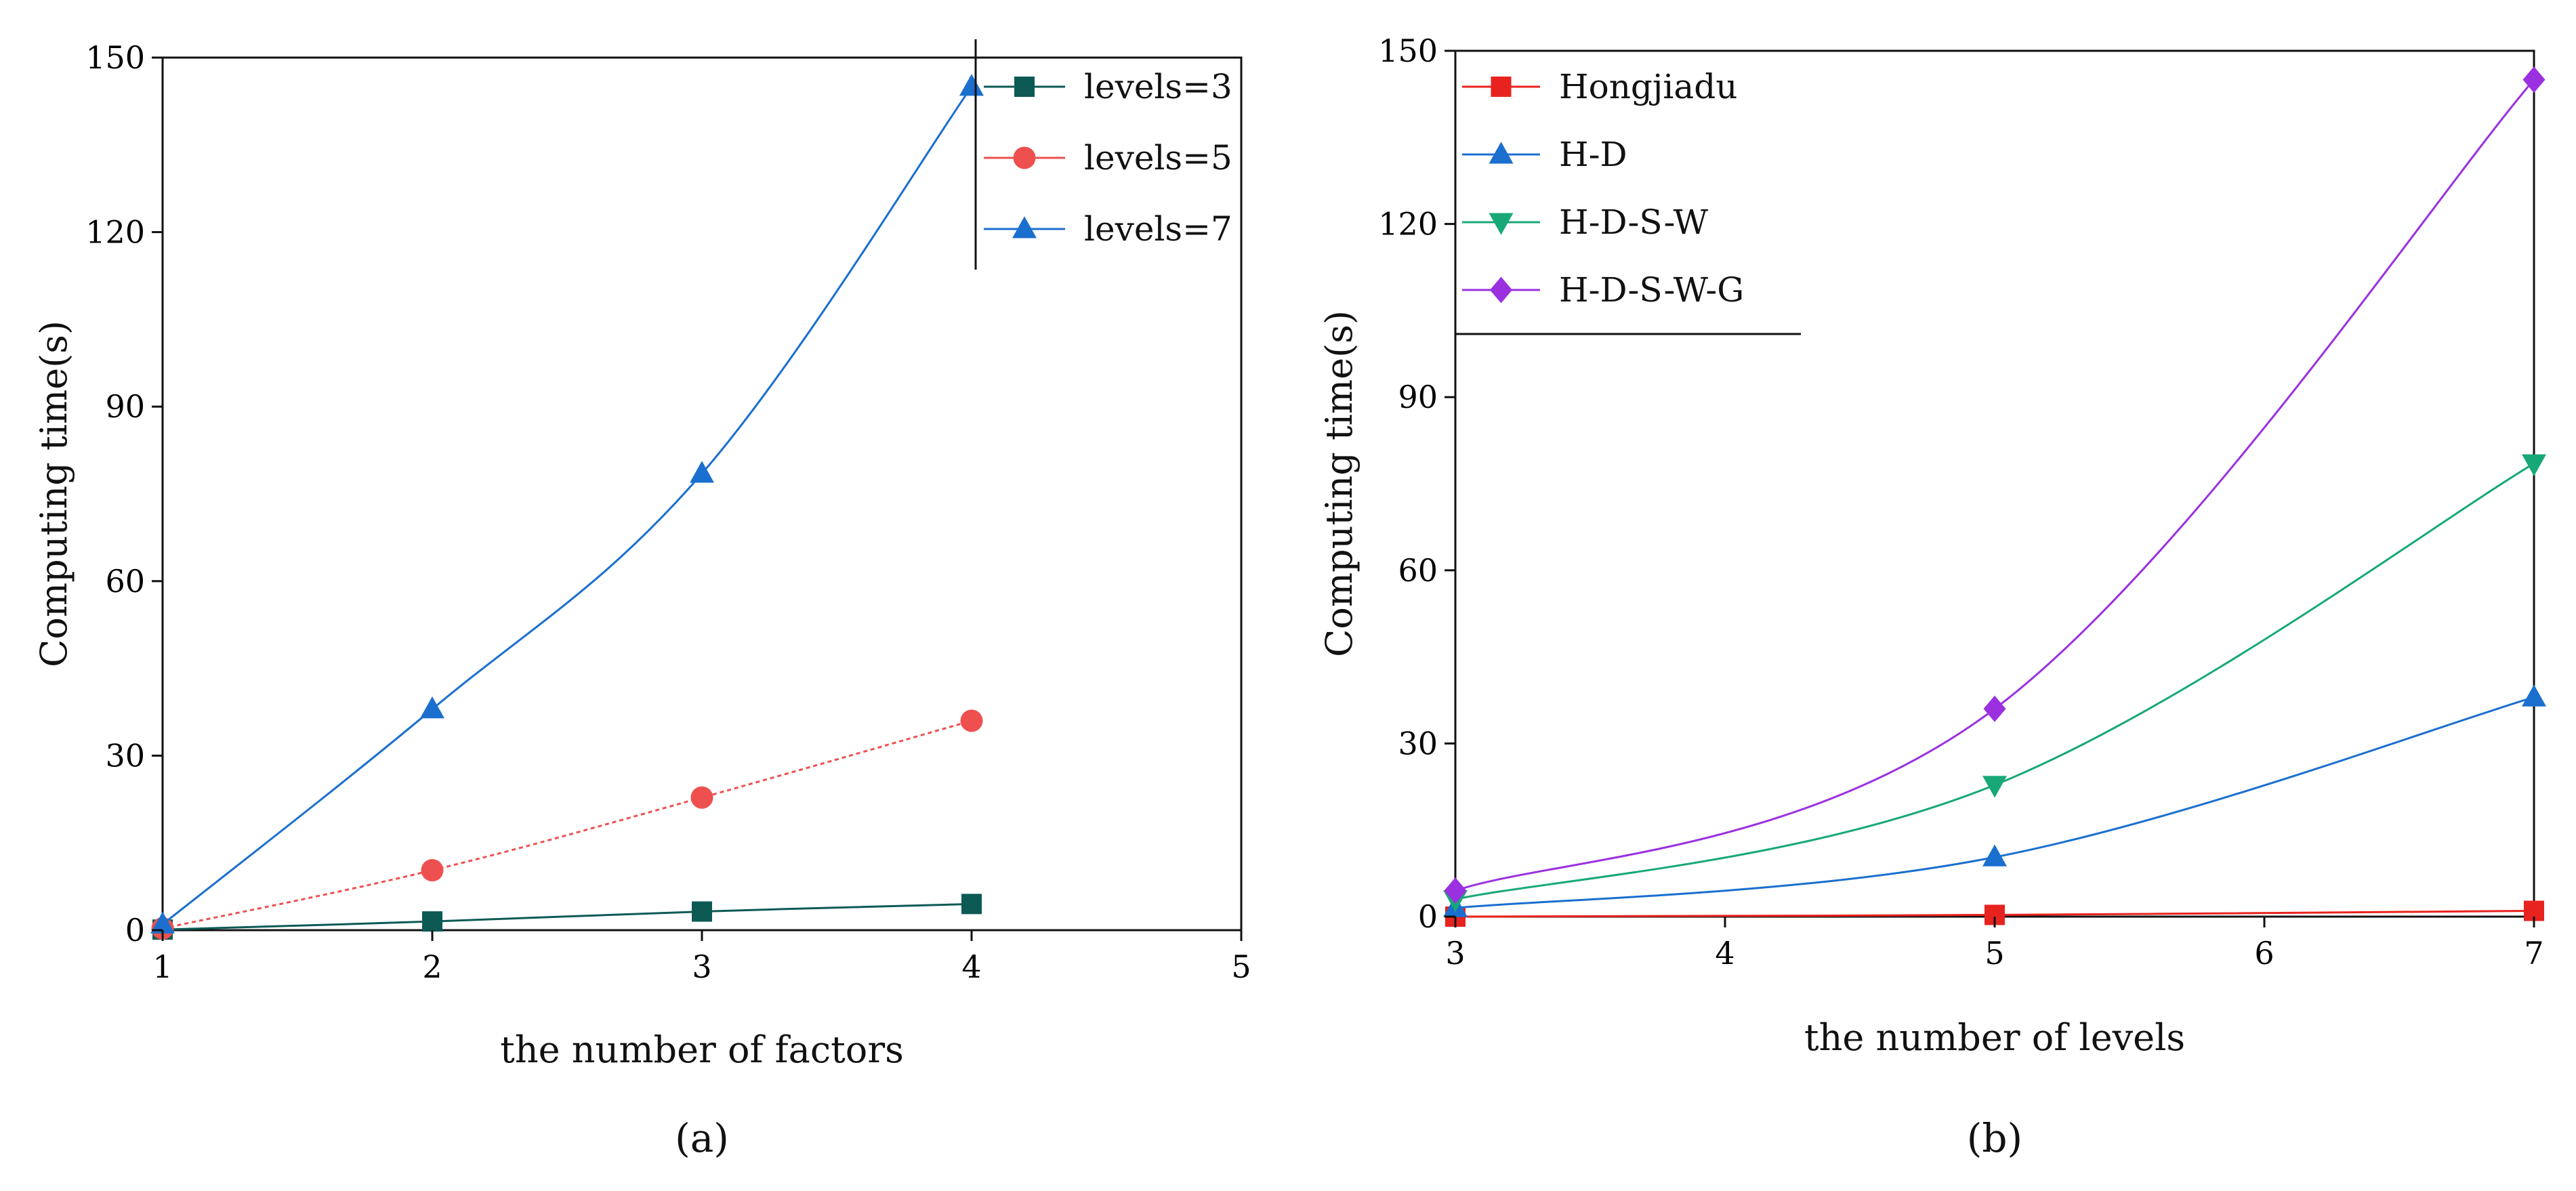  What do you see at coordinates (1724, 953) in the screenshot?
I see `panel-b-x-tick-label: 4` at bounding box center [1724, 953].